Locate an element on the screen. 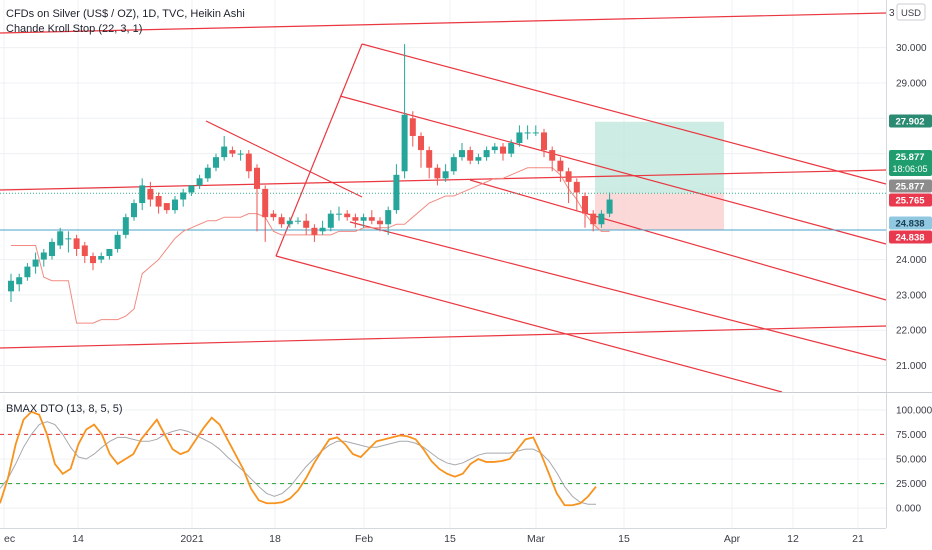 The height and width of the screenshot is (550, 932). profit-zone is located at coordinates (659, 157).